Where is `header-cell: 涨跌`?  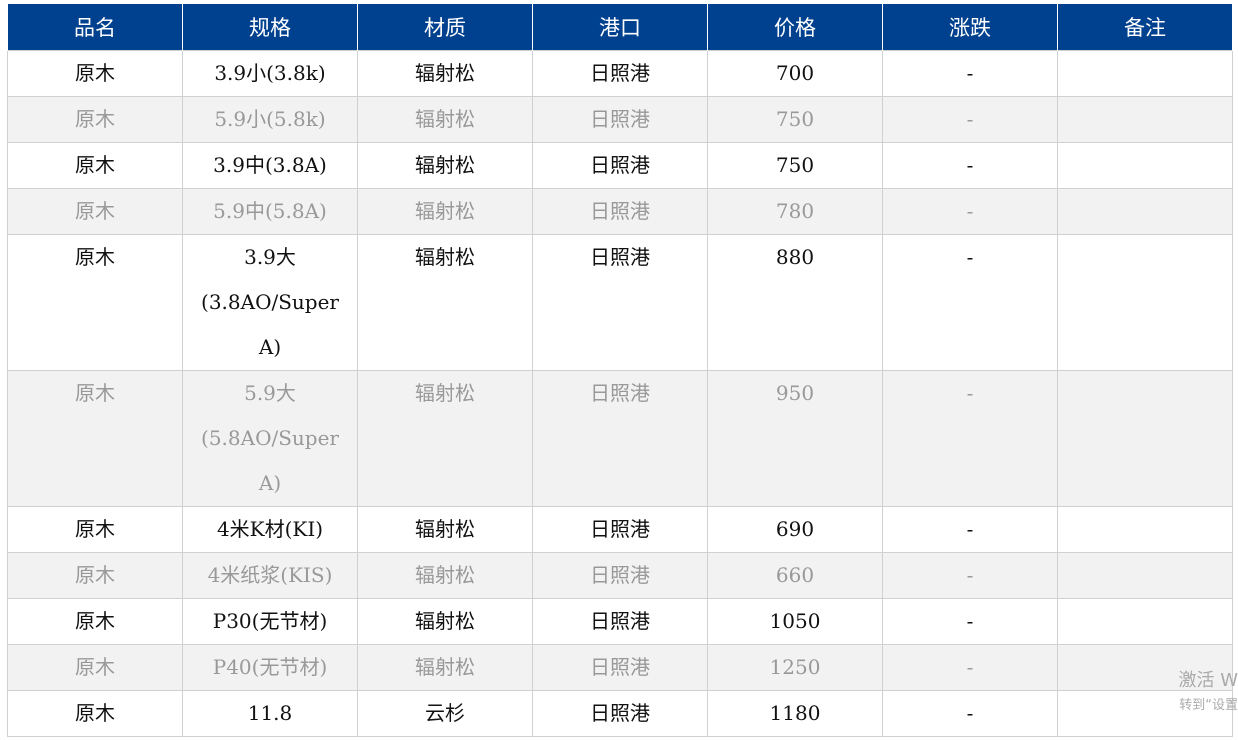
header-cell: 涨跌 is located at coordinates (970, 27).